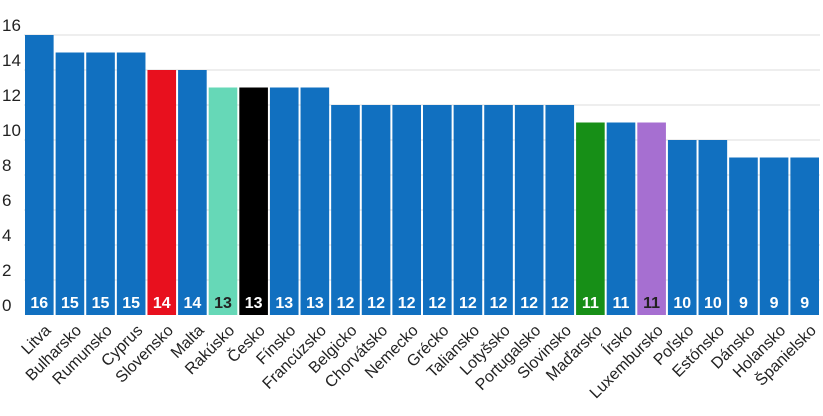 This screenshot has height=416, width=823. What do you see at coordinates (11, 60) in the screenshot?
I see `y-tick-label: 14` at bounding box center [11, 60].